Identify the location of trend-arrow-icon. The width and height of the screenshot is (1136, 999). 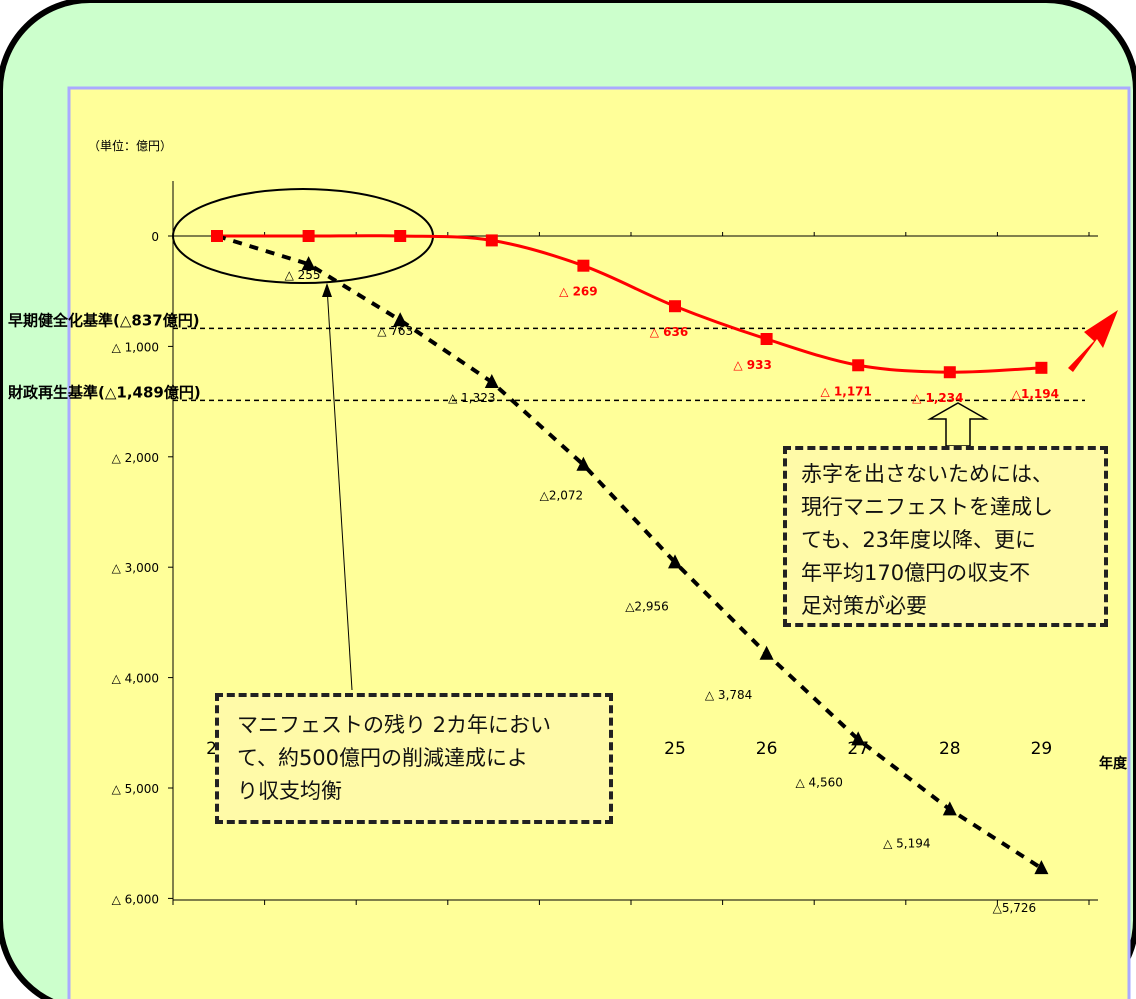
(1093, 341).